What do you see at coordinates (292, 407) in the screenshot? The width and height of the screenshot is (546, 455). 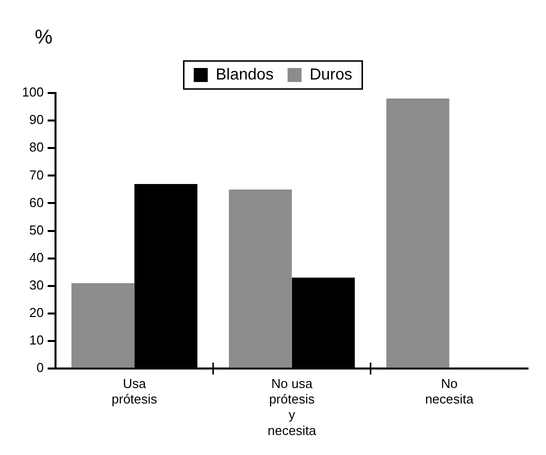 I see `x-tick-label: No usa prótesis y necesita` at bounding box center [292, 407].